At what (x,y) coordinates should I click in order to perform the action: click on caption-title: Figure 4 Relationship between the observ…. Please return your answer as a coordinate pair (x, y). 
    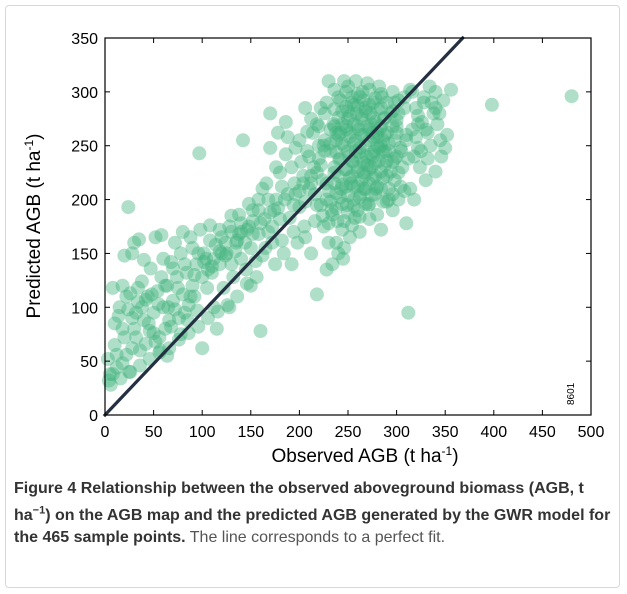
    Looking at the image, I should click on (312, 513).